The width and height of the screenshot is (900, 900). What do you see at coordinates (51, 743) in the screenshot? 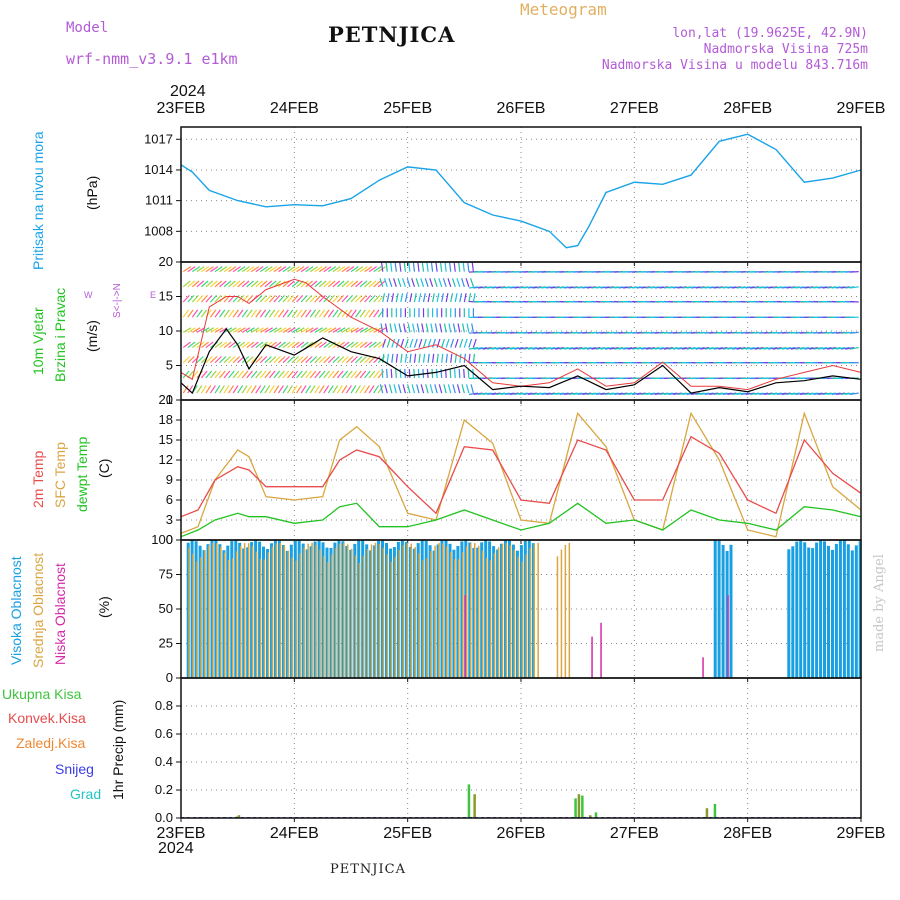
I see `legend-frz-precip: Zaledj.Kisa` at bounding box center [51, 743].